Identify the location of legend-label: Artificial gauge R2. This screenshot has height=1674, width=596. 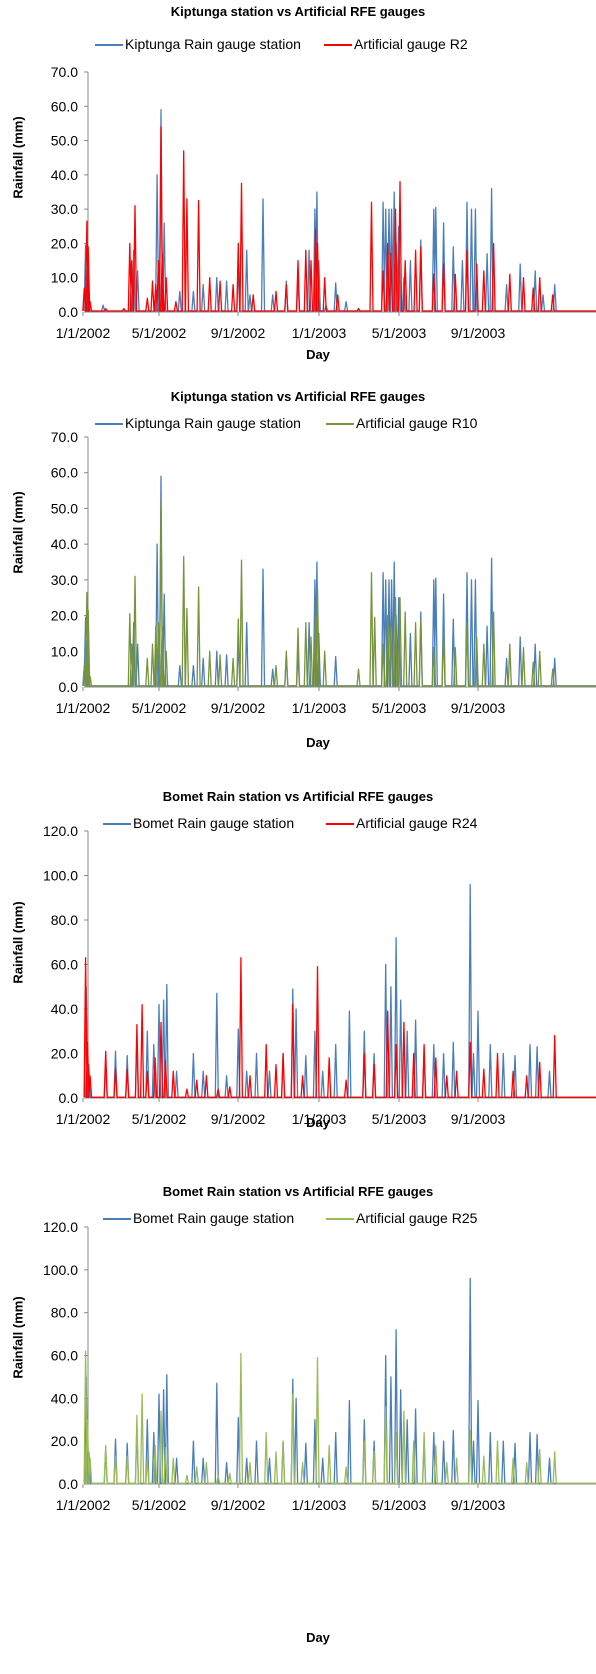
(411, 44).